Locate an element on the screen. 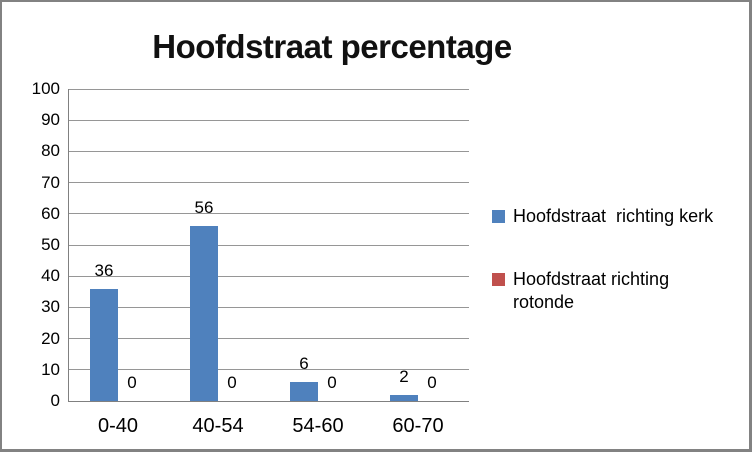  data-label-series1-40-54: 56 is located at coordinates (204, 208).